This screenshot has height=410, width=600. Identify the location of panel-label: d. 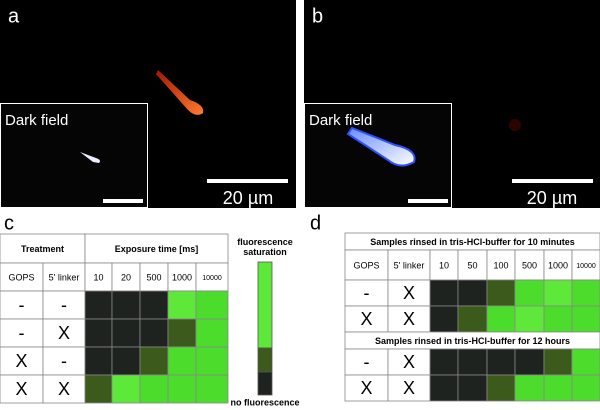
(315, 223).